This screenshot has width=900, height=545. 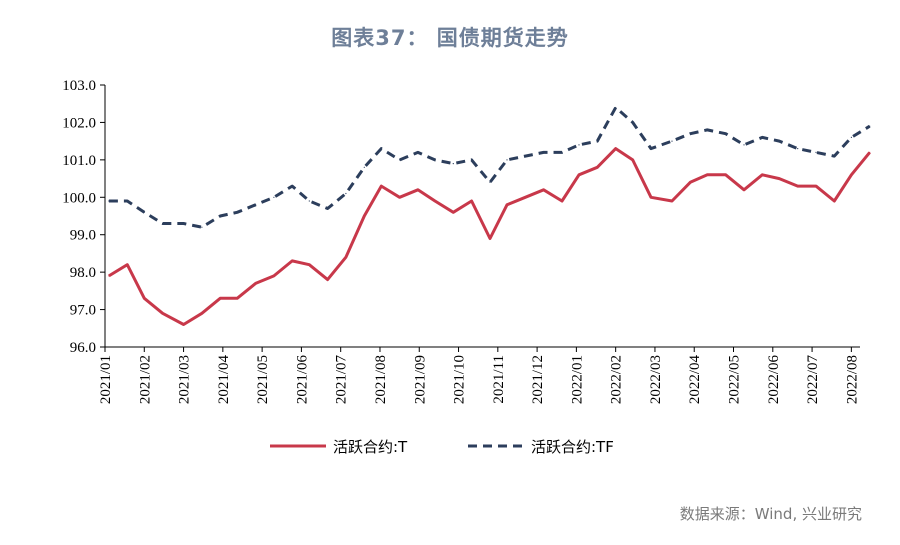 I want to click on x-tick-label: 2021/09, so click(x=420, y=379).